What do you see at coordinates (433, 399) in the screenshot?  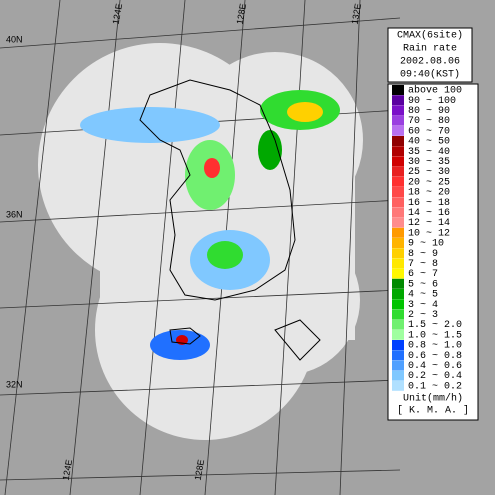 I see `legend-unit: Unit(mm/h)` at bounding box center [433, 399].